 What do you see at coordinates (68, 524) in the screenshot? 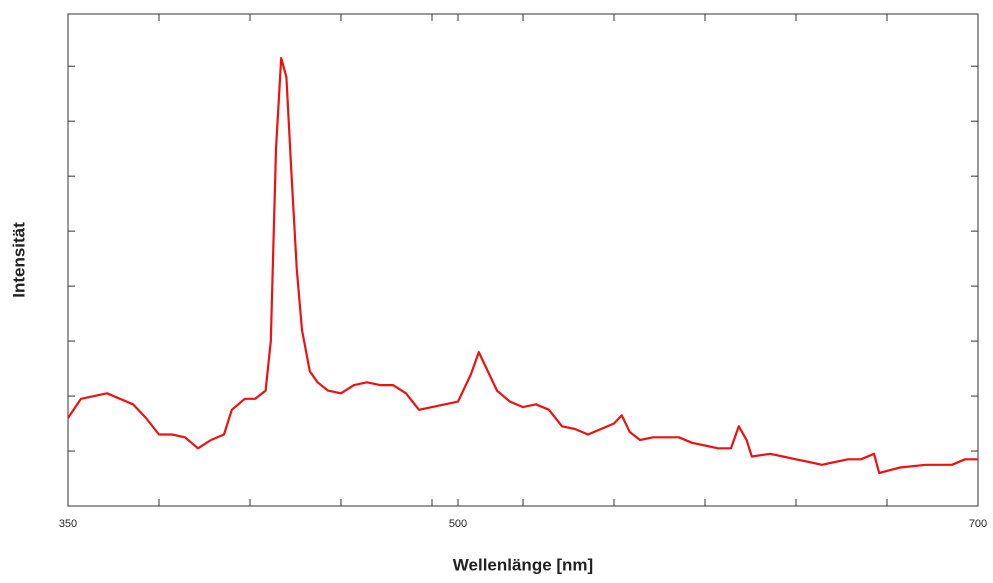
I see `x-tick-label: 350` at bounding box center [68, 524].